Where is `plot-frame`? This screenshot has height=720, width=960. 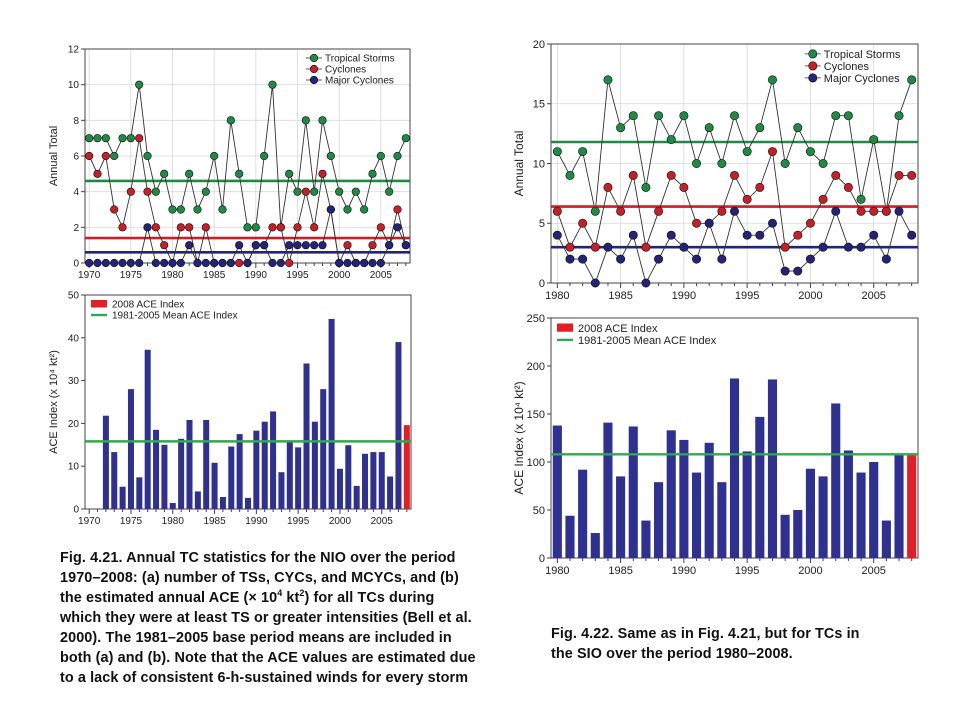
plot-frame is located at coordinates (247, 156).